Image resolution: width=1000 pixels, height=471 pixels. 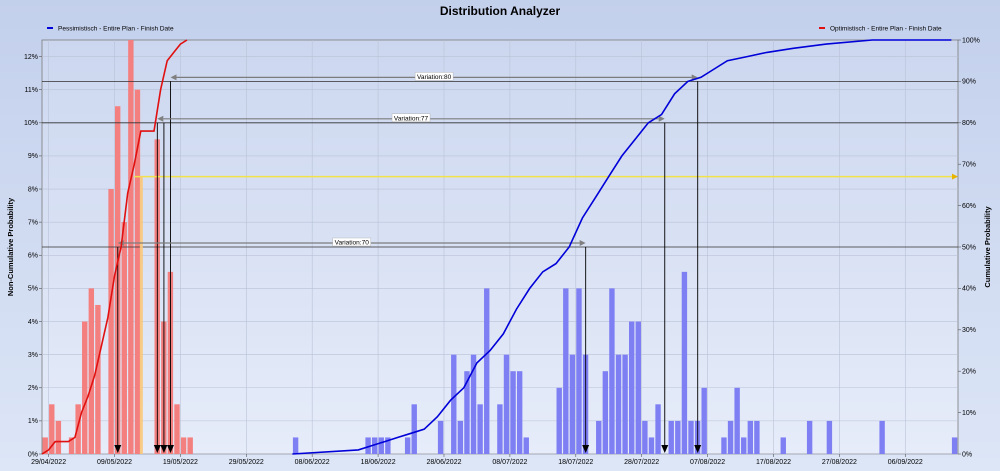 I want to click on legend-label-optimistisch: Optimistisch - Entire Plan - Finish Date, so click(x=886, y=29).